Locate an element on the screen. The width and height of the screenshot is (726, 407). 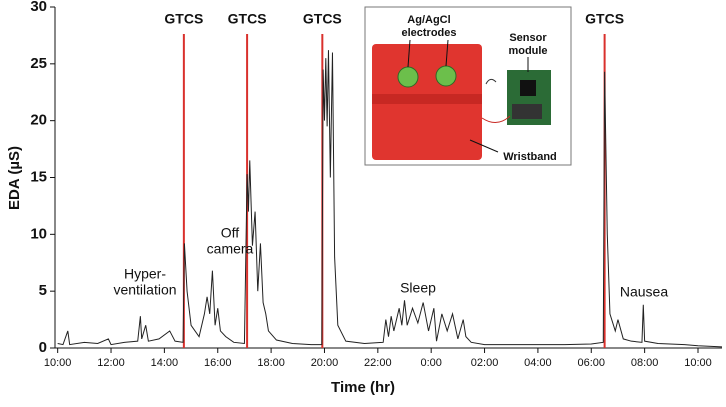
arrow is located at coordinates (491, 81).